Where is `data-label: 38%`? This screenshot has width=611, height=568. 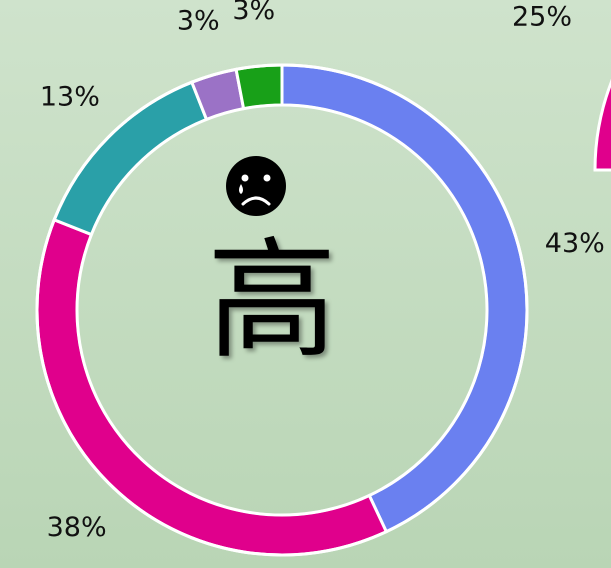
data-label: 38% is located at coordinates (77, 527).